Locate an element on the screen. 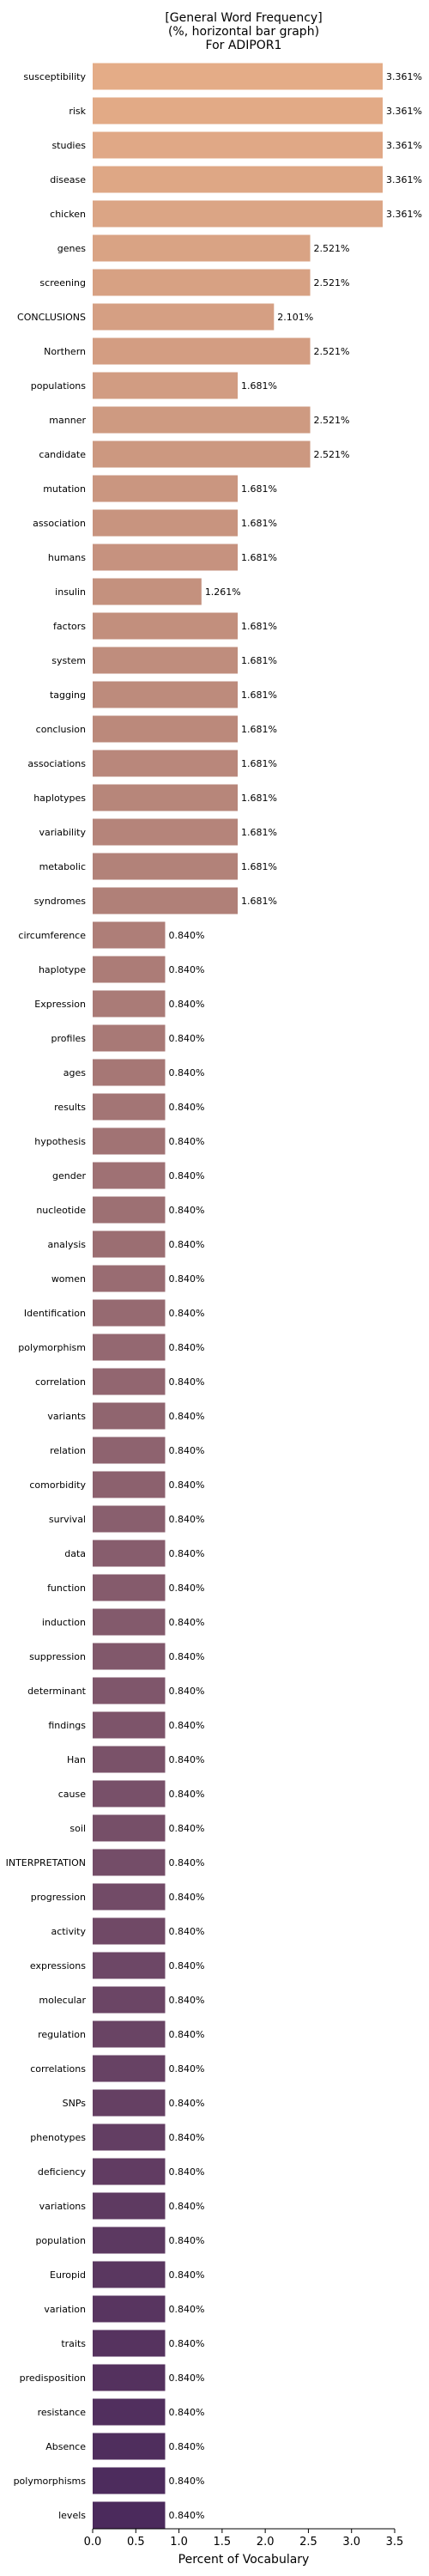 The width and height of the screenshot is (429, 2576). category-label: ages is located at coordinates (74, 1072).